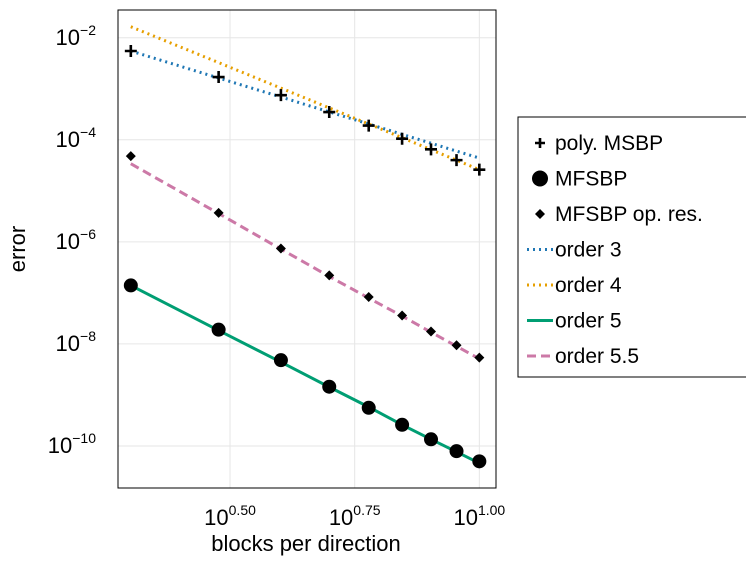 This screenshot has width=746, height=563. What do you see at coordinates (591, 179) in the screenshot?
I see `legend-label-mfsbp: MFSBP` at bounding box center [591, 179].